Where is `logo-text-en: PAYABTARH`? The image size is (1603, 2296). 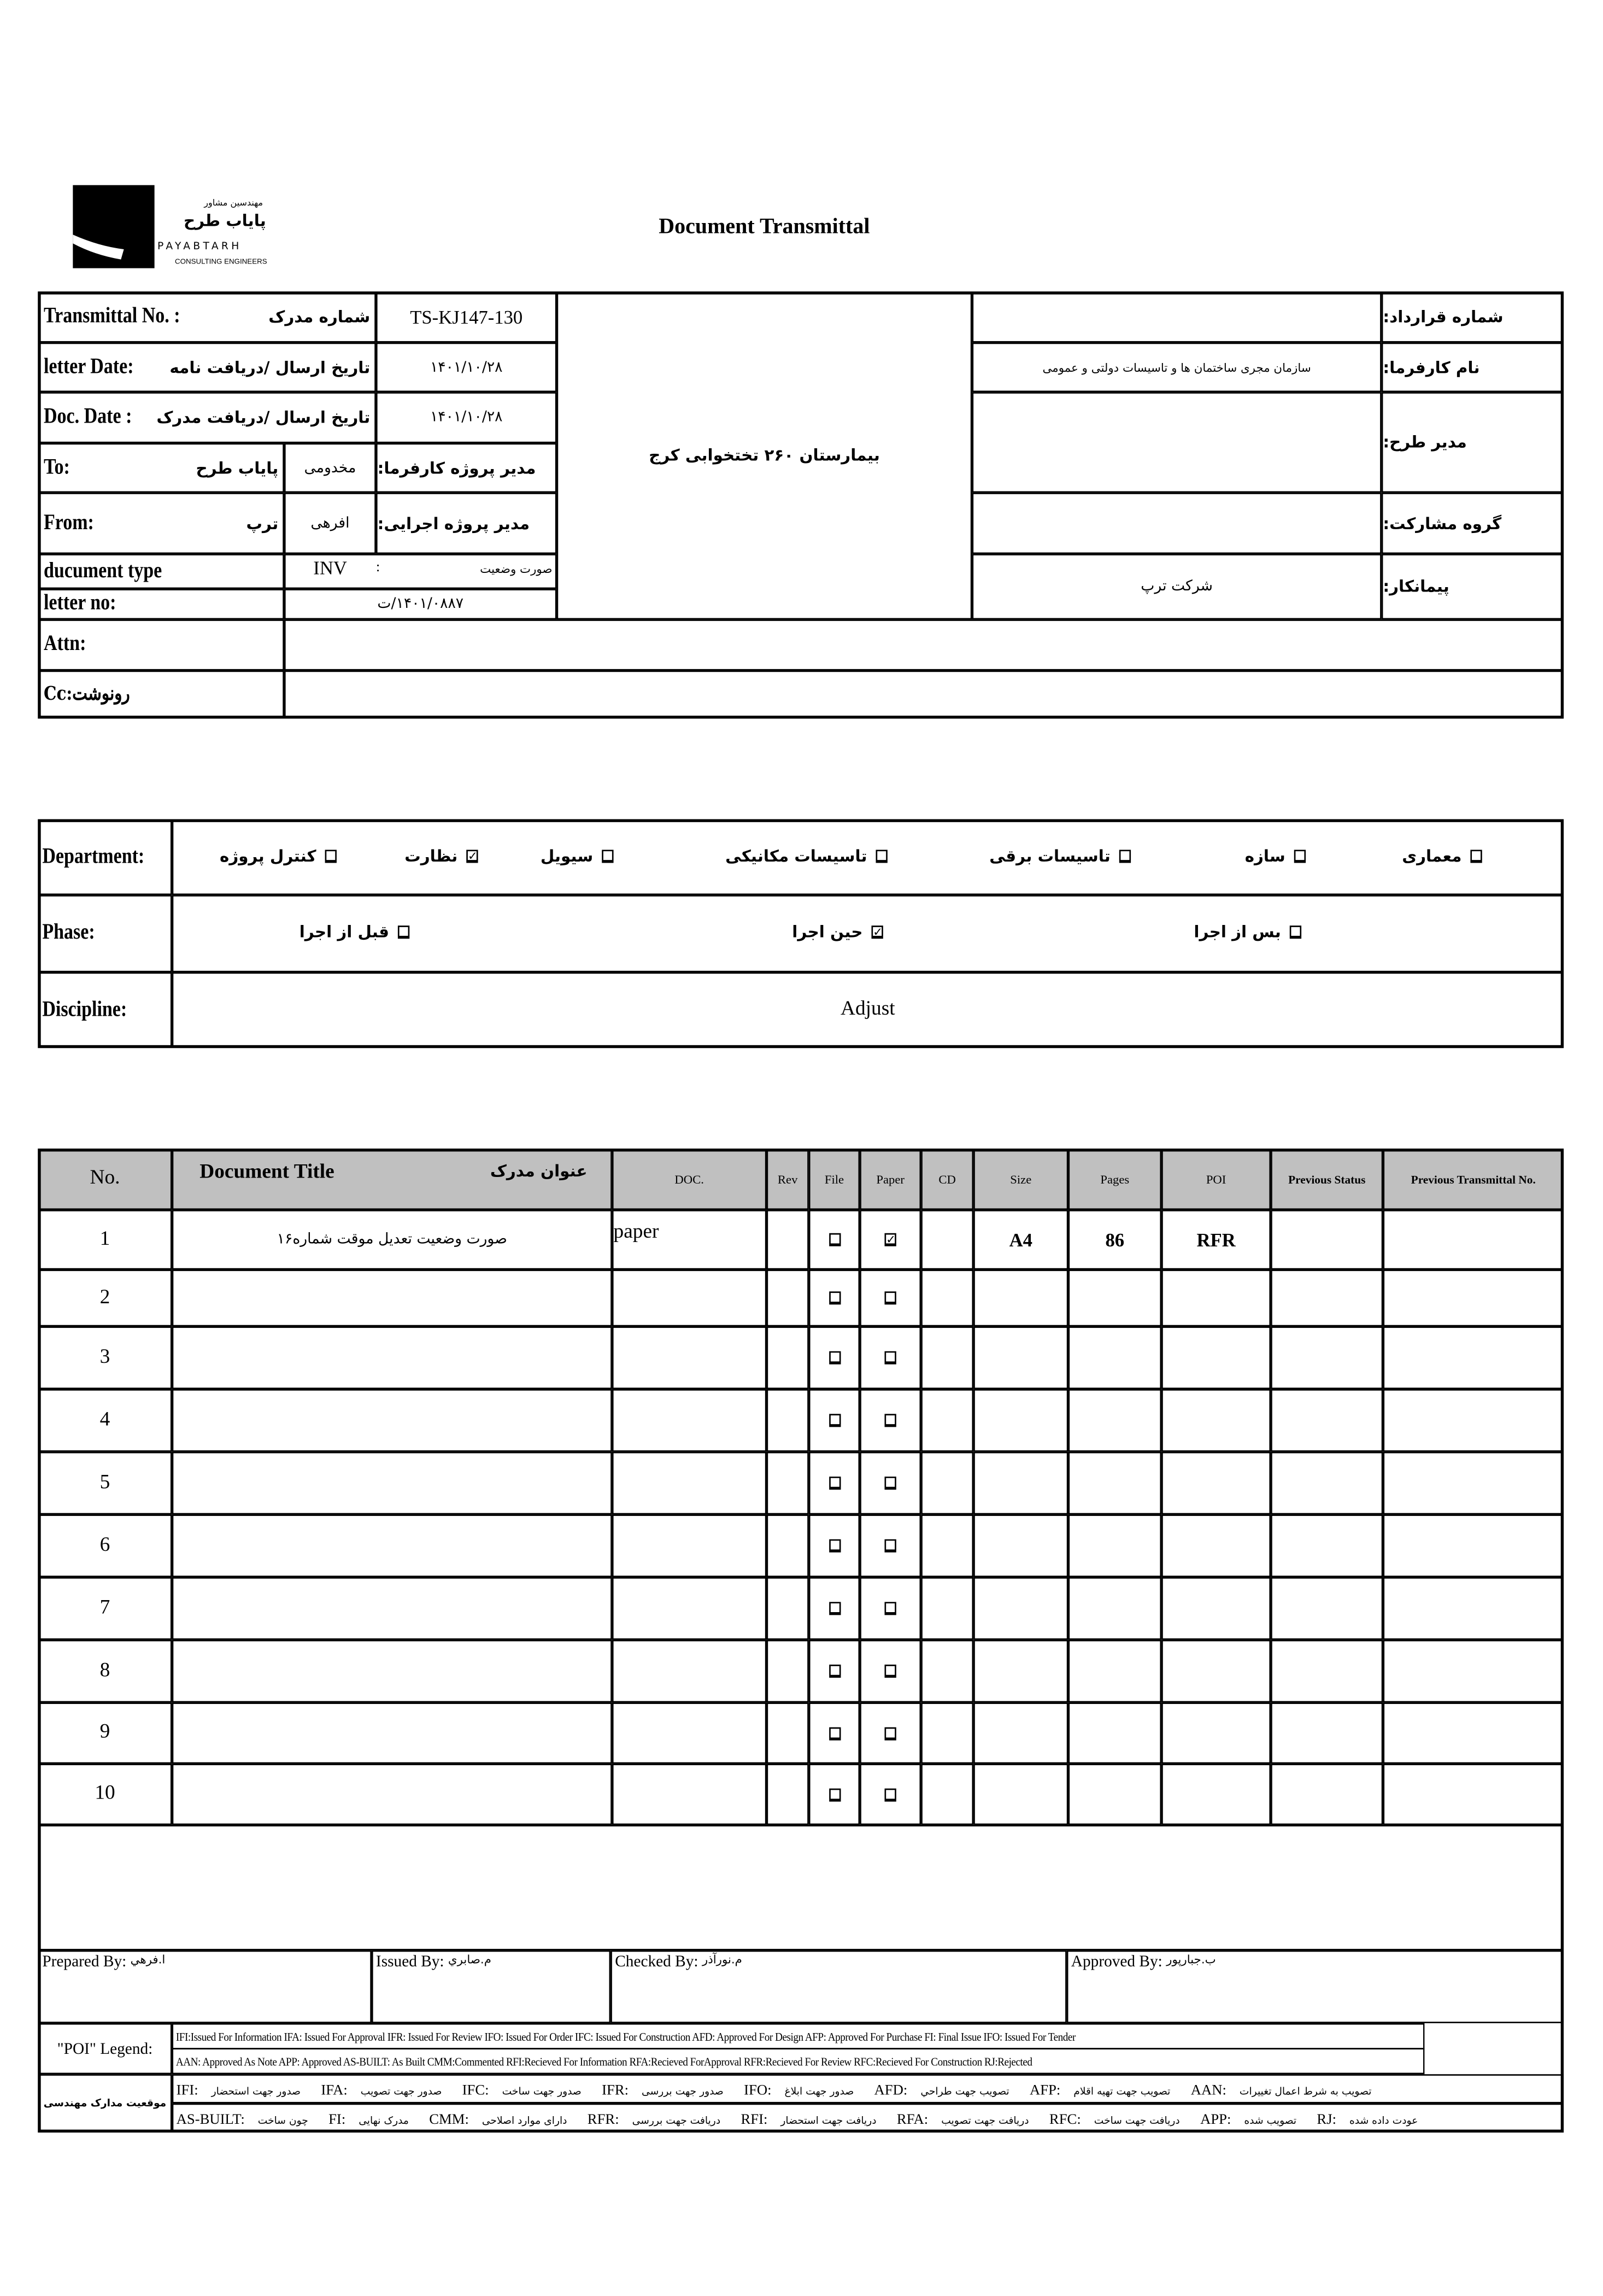 logo-text-en: PAYABTARH is located at coordinates (199, 246).